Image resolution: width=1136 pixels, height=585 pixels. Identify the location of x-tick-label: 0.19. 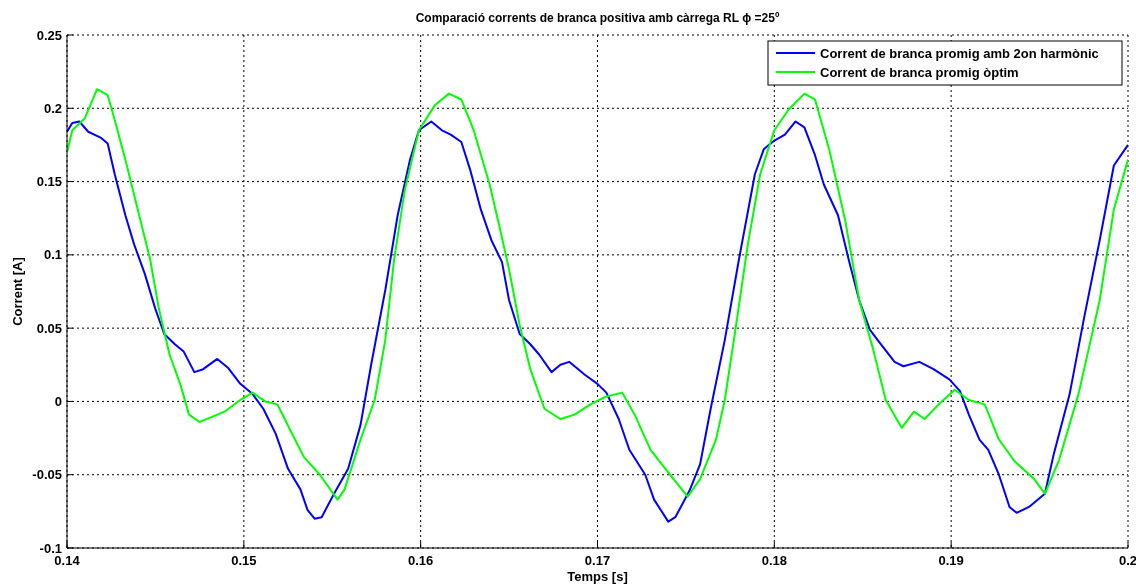
(951, 560).